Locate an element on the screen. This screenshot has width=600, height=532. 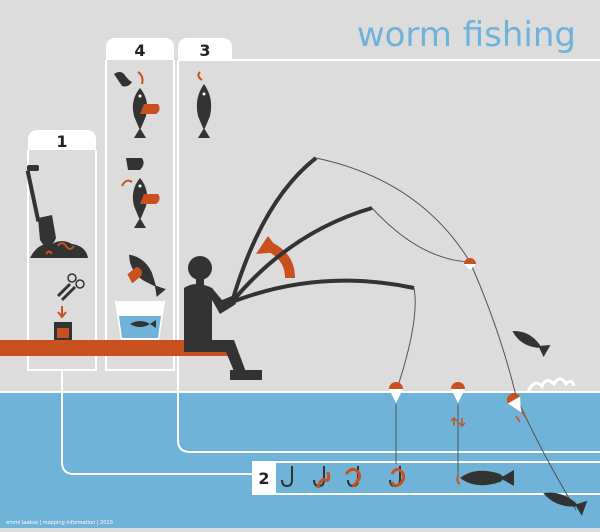
worm-on-hook-2-icon is located at coordinates (353, 477).